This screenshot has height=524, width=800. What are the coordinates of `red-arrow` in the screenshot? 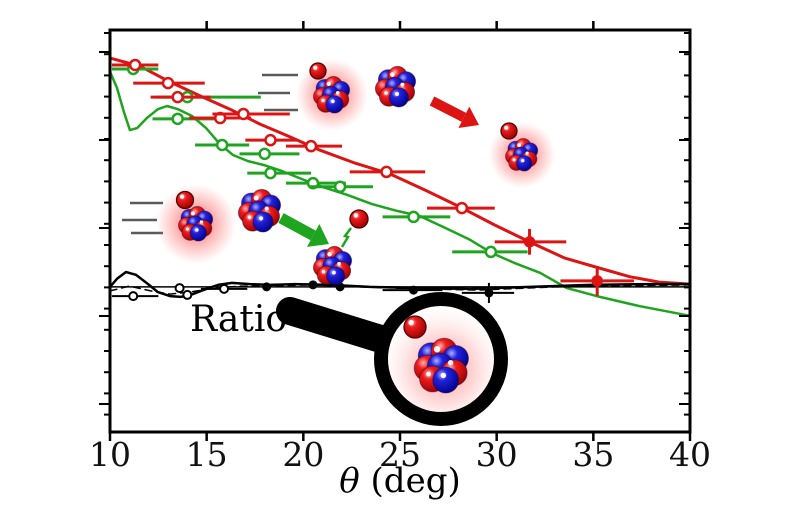 It's located at (454, 112).